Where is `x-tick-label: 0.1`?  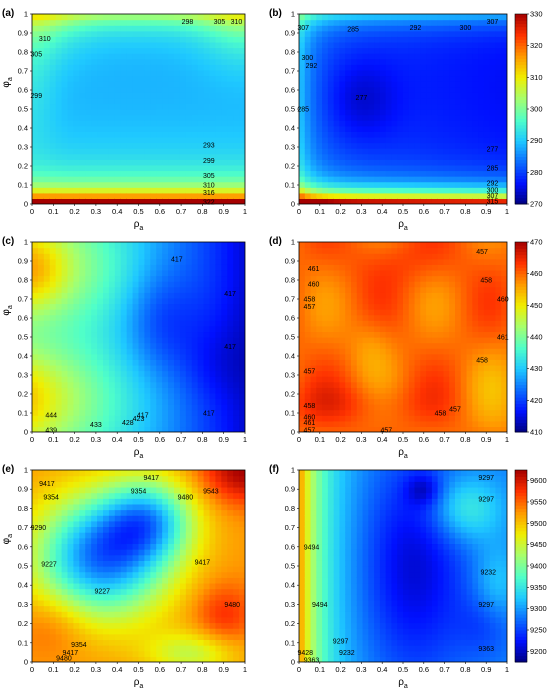 x-tick-label: 0.1 is located at coordinates (53, 439).